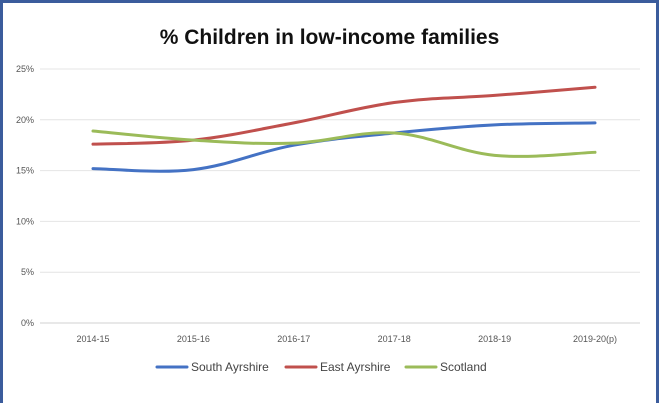 The height and width of the screenshot is (403, 659). Describe the element at coordinates (463, 367) in the screenshot. I see `legend-label-scotland: Scotland` at that location.